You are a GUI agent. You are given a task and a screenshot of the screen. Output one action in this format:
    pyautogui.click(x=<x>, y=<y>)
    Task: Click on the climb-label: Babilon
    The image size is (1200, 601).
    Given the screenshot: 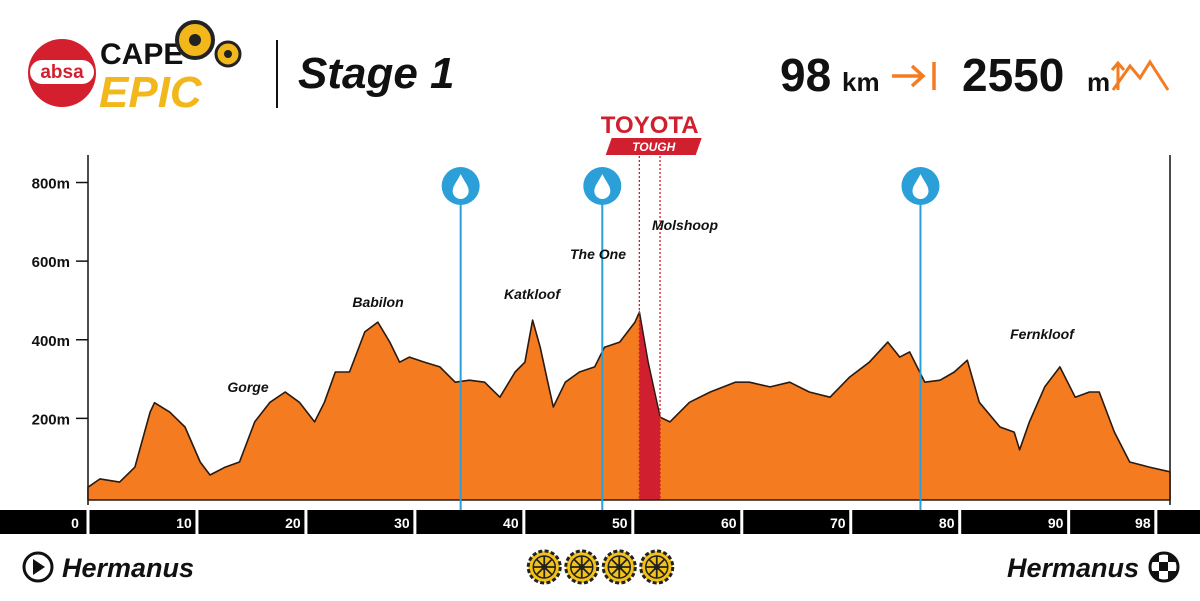 What is the action you would take?
    pyautogui.click(x=377, y=302)
    